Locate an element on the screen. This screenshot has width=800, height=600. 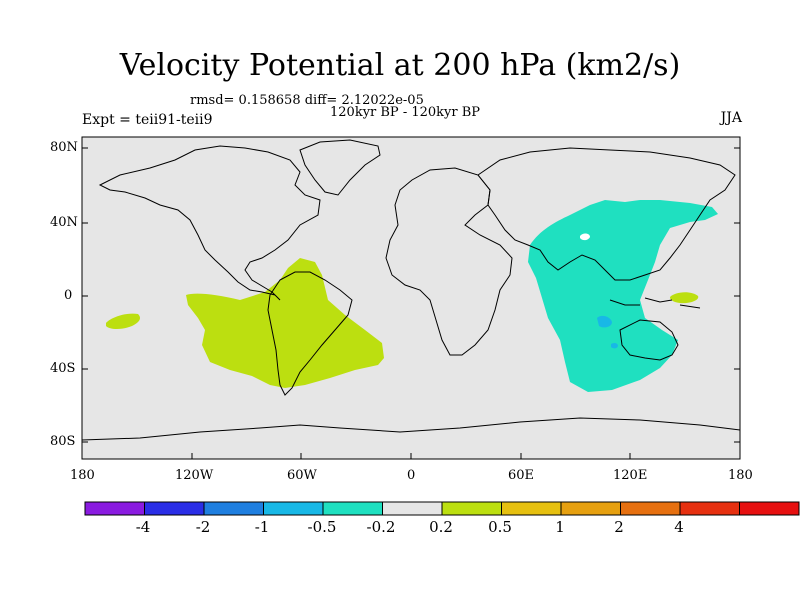
stats-text: rmsd= 0.158658 diff= 2.12022e-05 is located at coordinates (307, 100).